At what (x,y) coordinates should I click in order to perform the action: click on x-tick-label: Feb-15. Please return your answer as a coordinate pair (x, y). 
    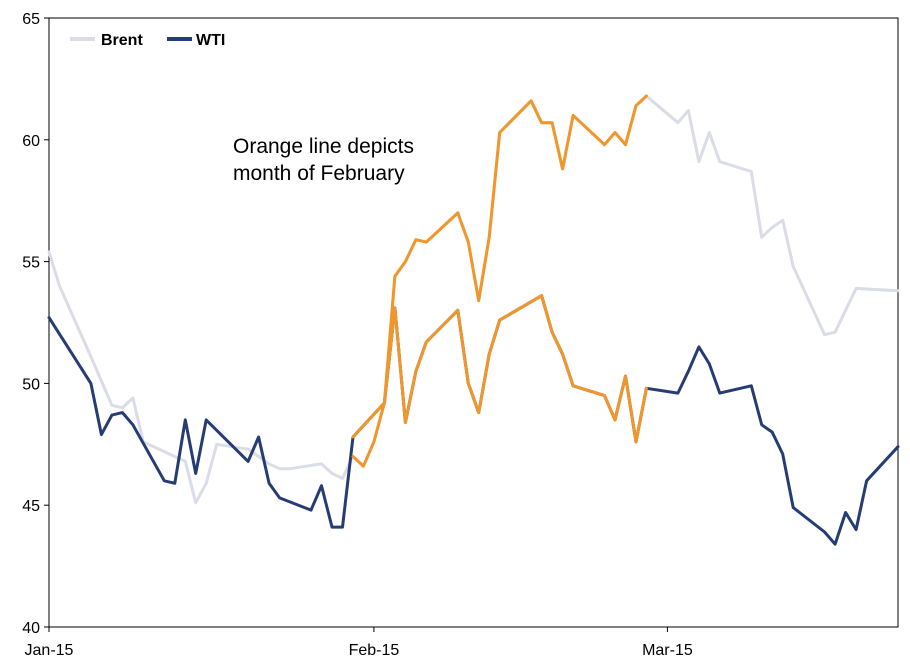
    Looking at the image, I should click on (374, 650).